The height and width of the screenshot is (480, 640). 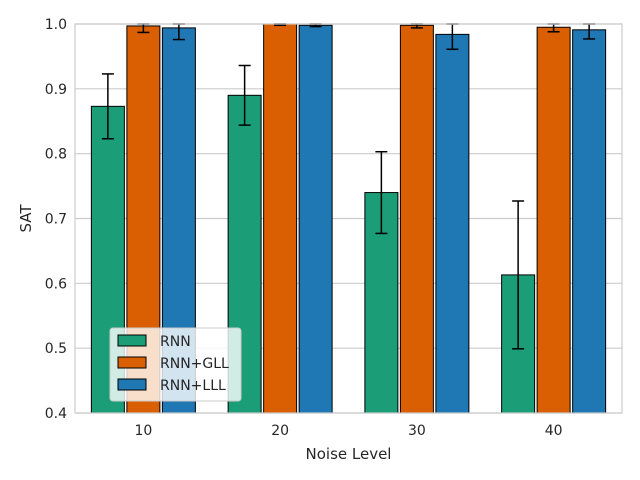 I want to click on legend-label: RNN, so click(x=175, y=342).